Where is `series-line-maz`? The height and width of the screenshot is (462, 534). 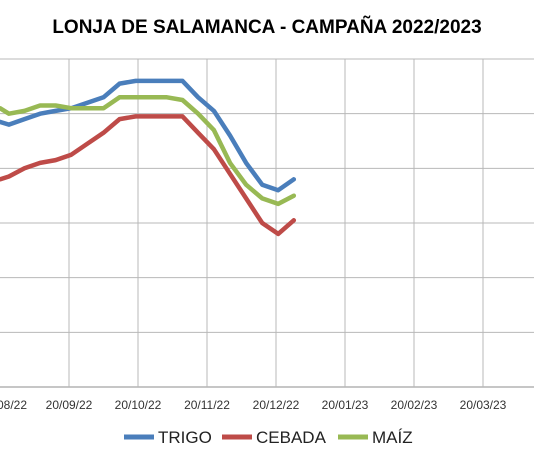 series-line-maz is located at coordinates (148, 151).